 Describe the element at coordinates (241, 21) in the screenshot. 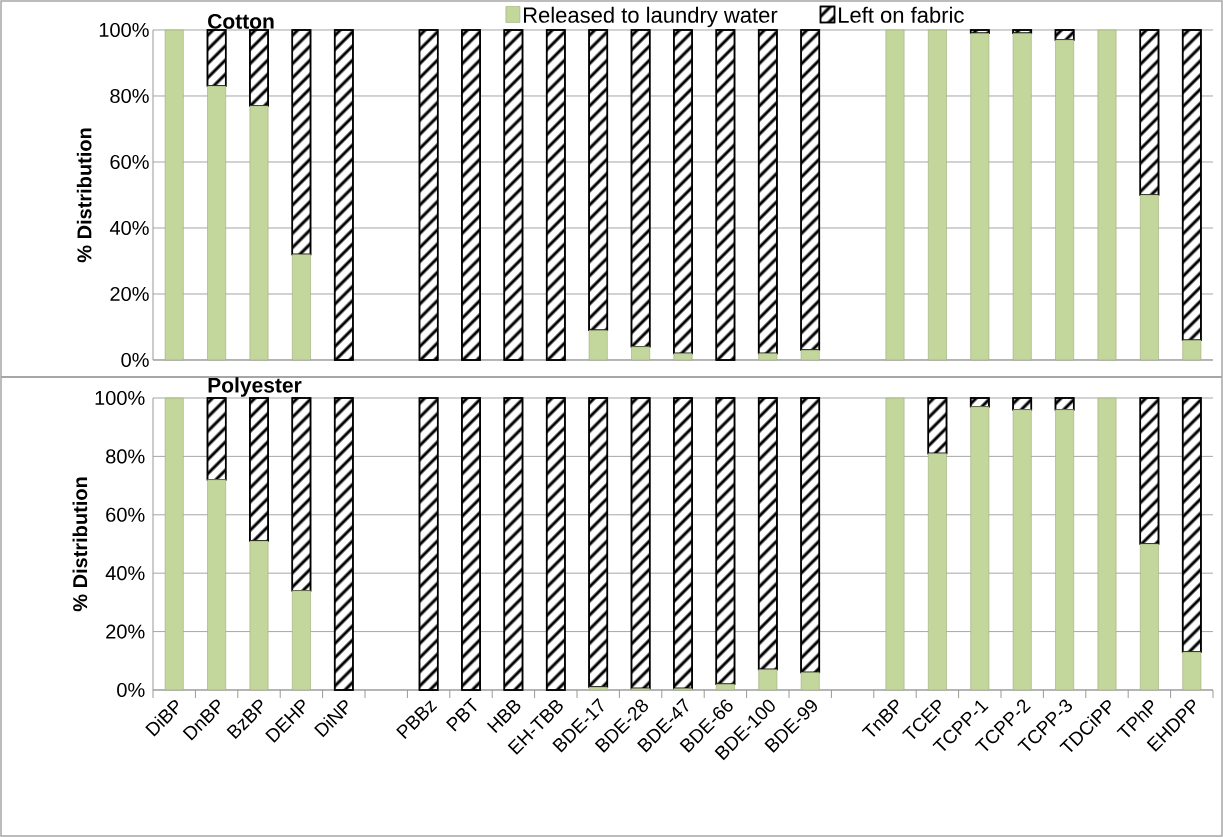

I see `chart-title: Cotton` at that location.